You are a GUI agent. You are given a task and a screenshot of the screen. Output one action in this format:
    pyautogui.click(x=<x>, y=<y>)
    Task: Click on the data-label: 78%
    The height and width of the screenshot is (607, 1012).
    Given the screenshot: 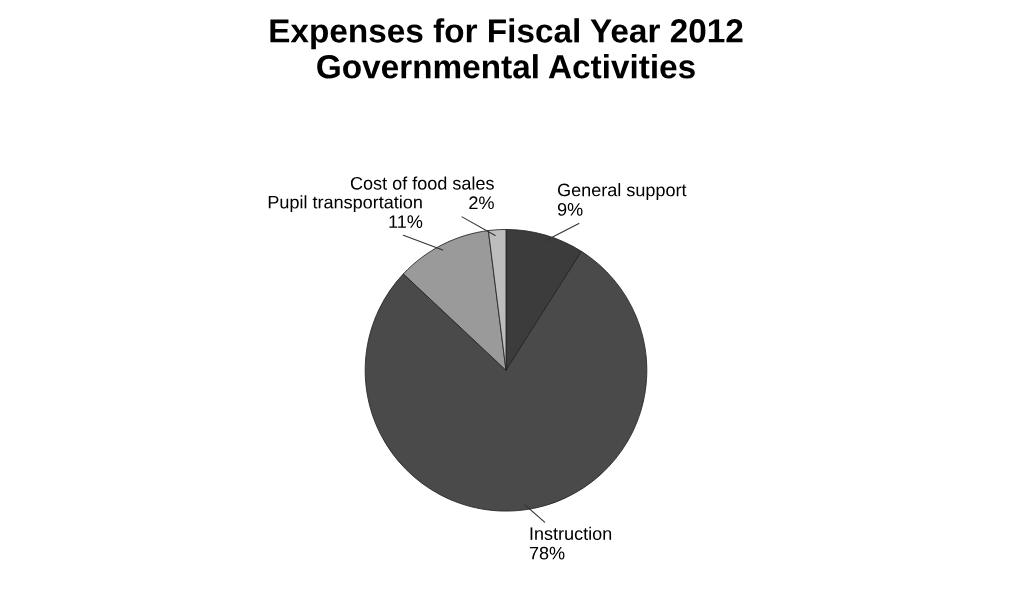 What is the action you would take?
    pyautogui.click(x=547, y=553)
    